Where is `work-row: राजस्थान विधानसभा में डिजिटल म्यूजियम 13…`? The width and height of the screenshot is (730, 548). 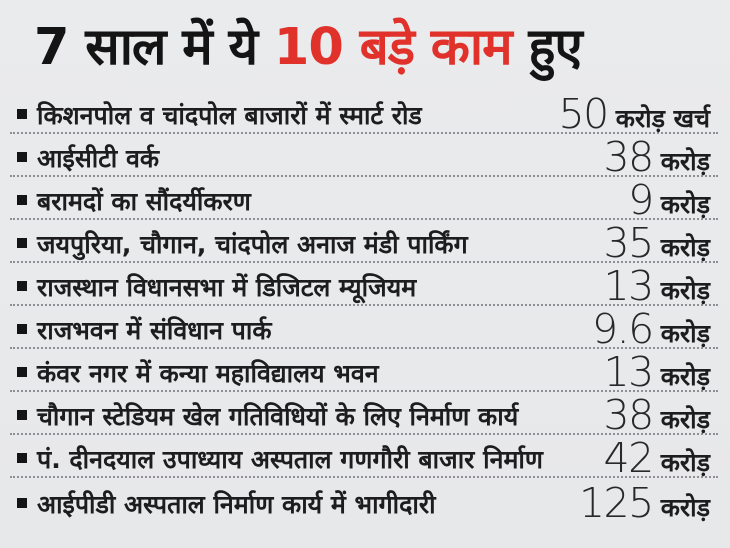
work-row: राजस्थान विधानसभा में डिजिटल म्यूजियम 13… is located at coordinates (364, 286).